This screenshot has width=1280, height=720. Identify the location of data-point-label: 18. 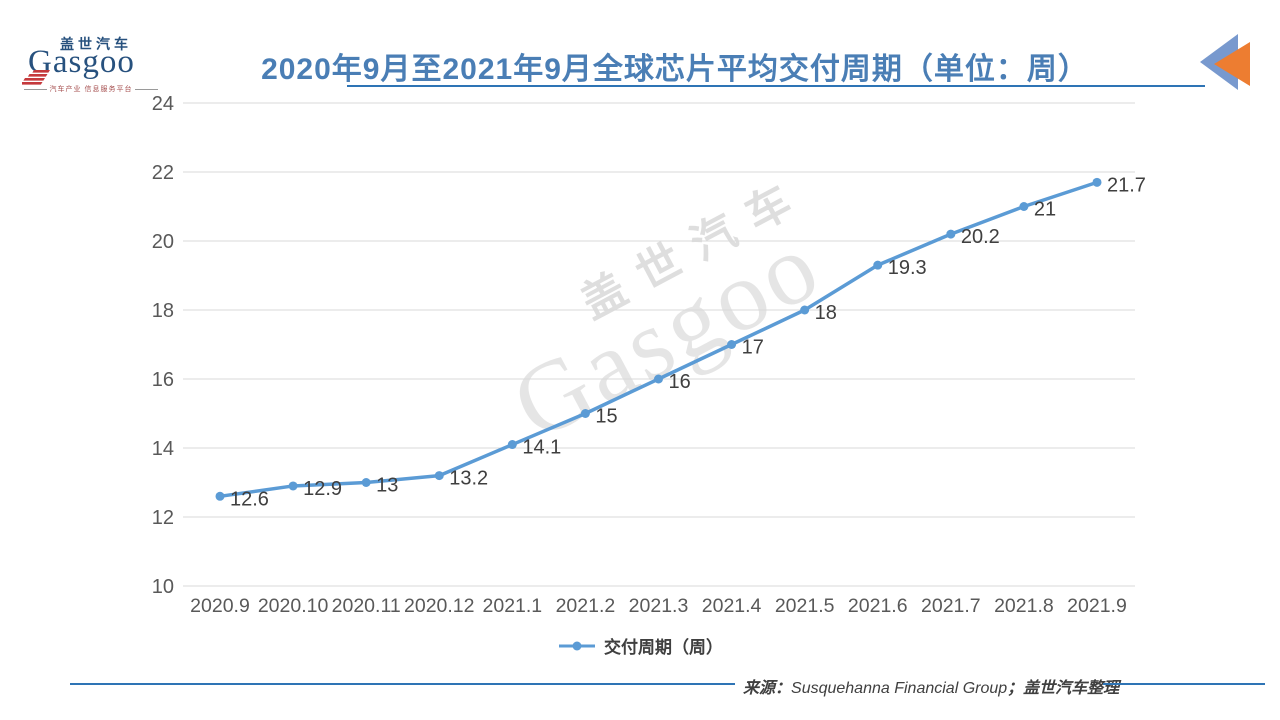
(826, 313).